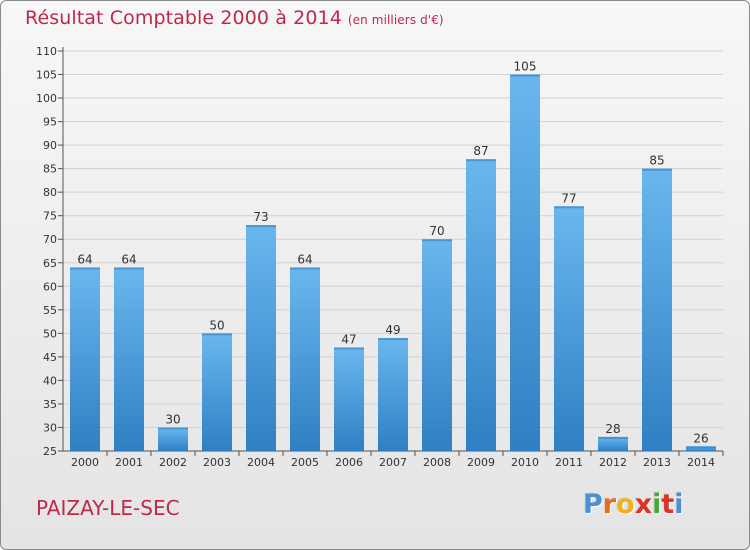  I want to click on y-tick-label: 100, so click(46, 98).